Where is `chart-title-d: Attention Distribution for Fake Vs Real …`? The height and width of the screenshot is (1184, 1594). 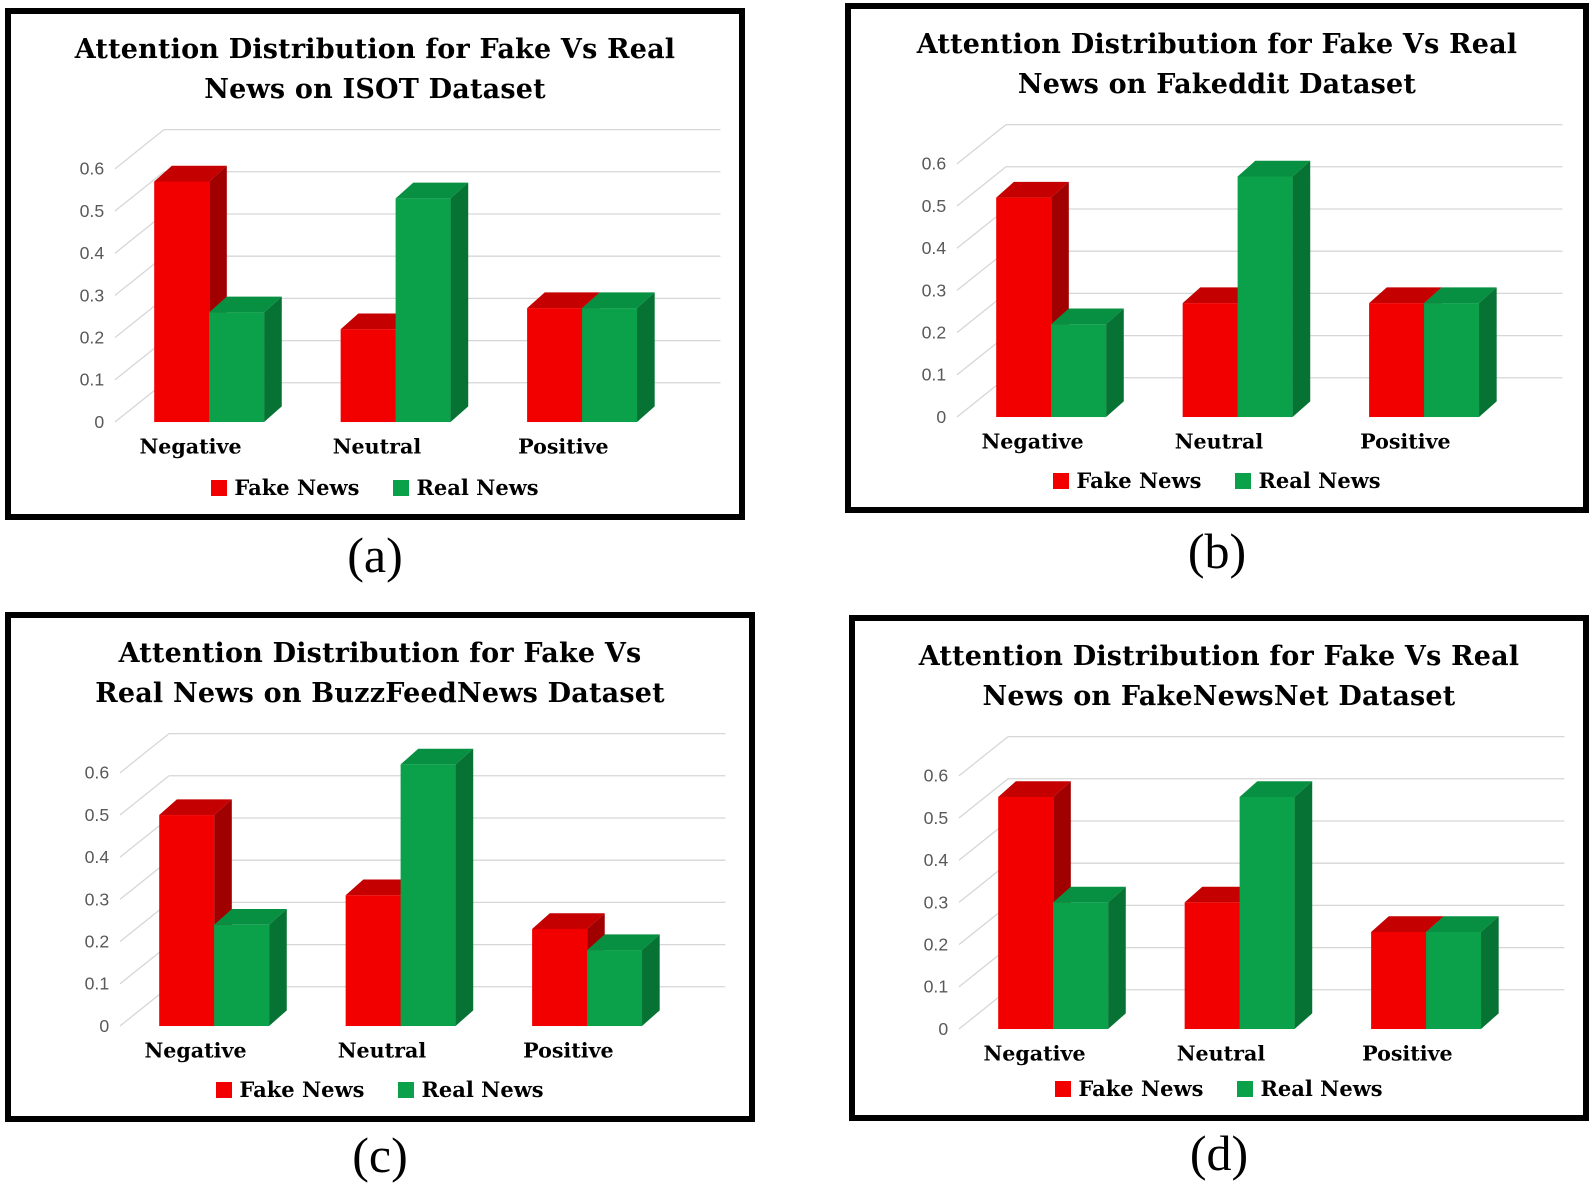 chart-title-d: Attention Distribution for Fake Vs Real … is located at coordinates (1219, 669).